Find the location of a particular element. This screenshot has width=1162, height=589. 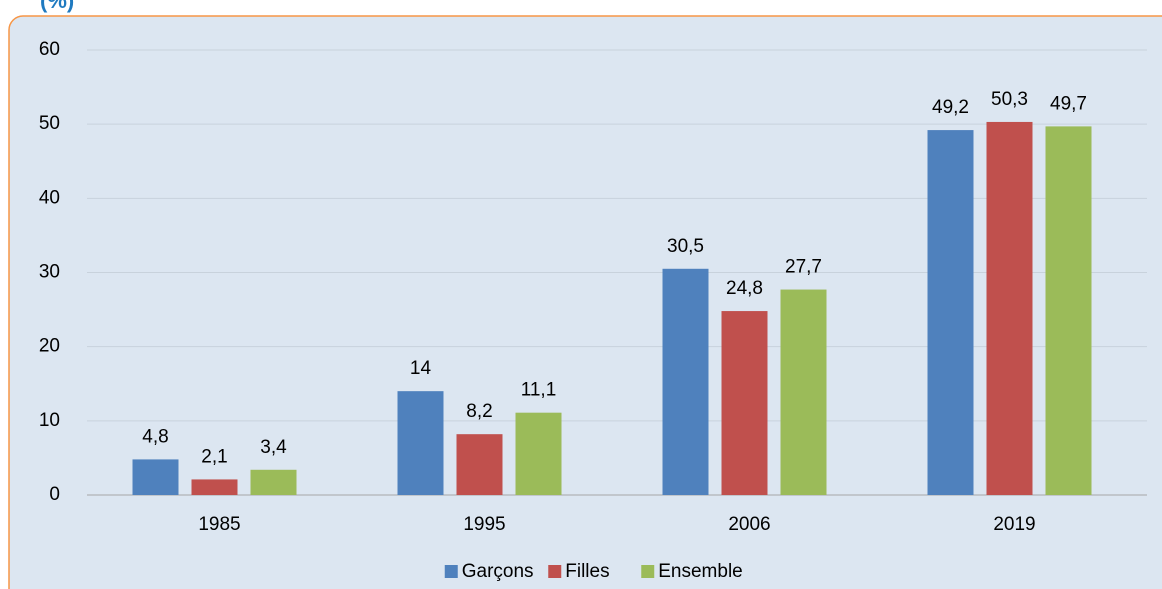

x-tick-label: 1995 is located at coordinates (484, 524).